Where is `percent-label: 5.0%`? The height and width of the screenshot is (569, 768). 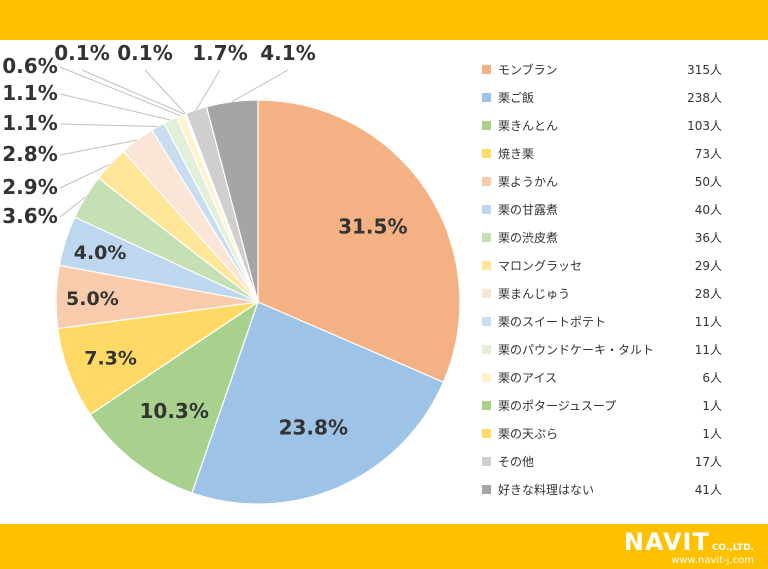 percent-label: 5.0% is located at coordinates (92, 299).